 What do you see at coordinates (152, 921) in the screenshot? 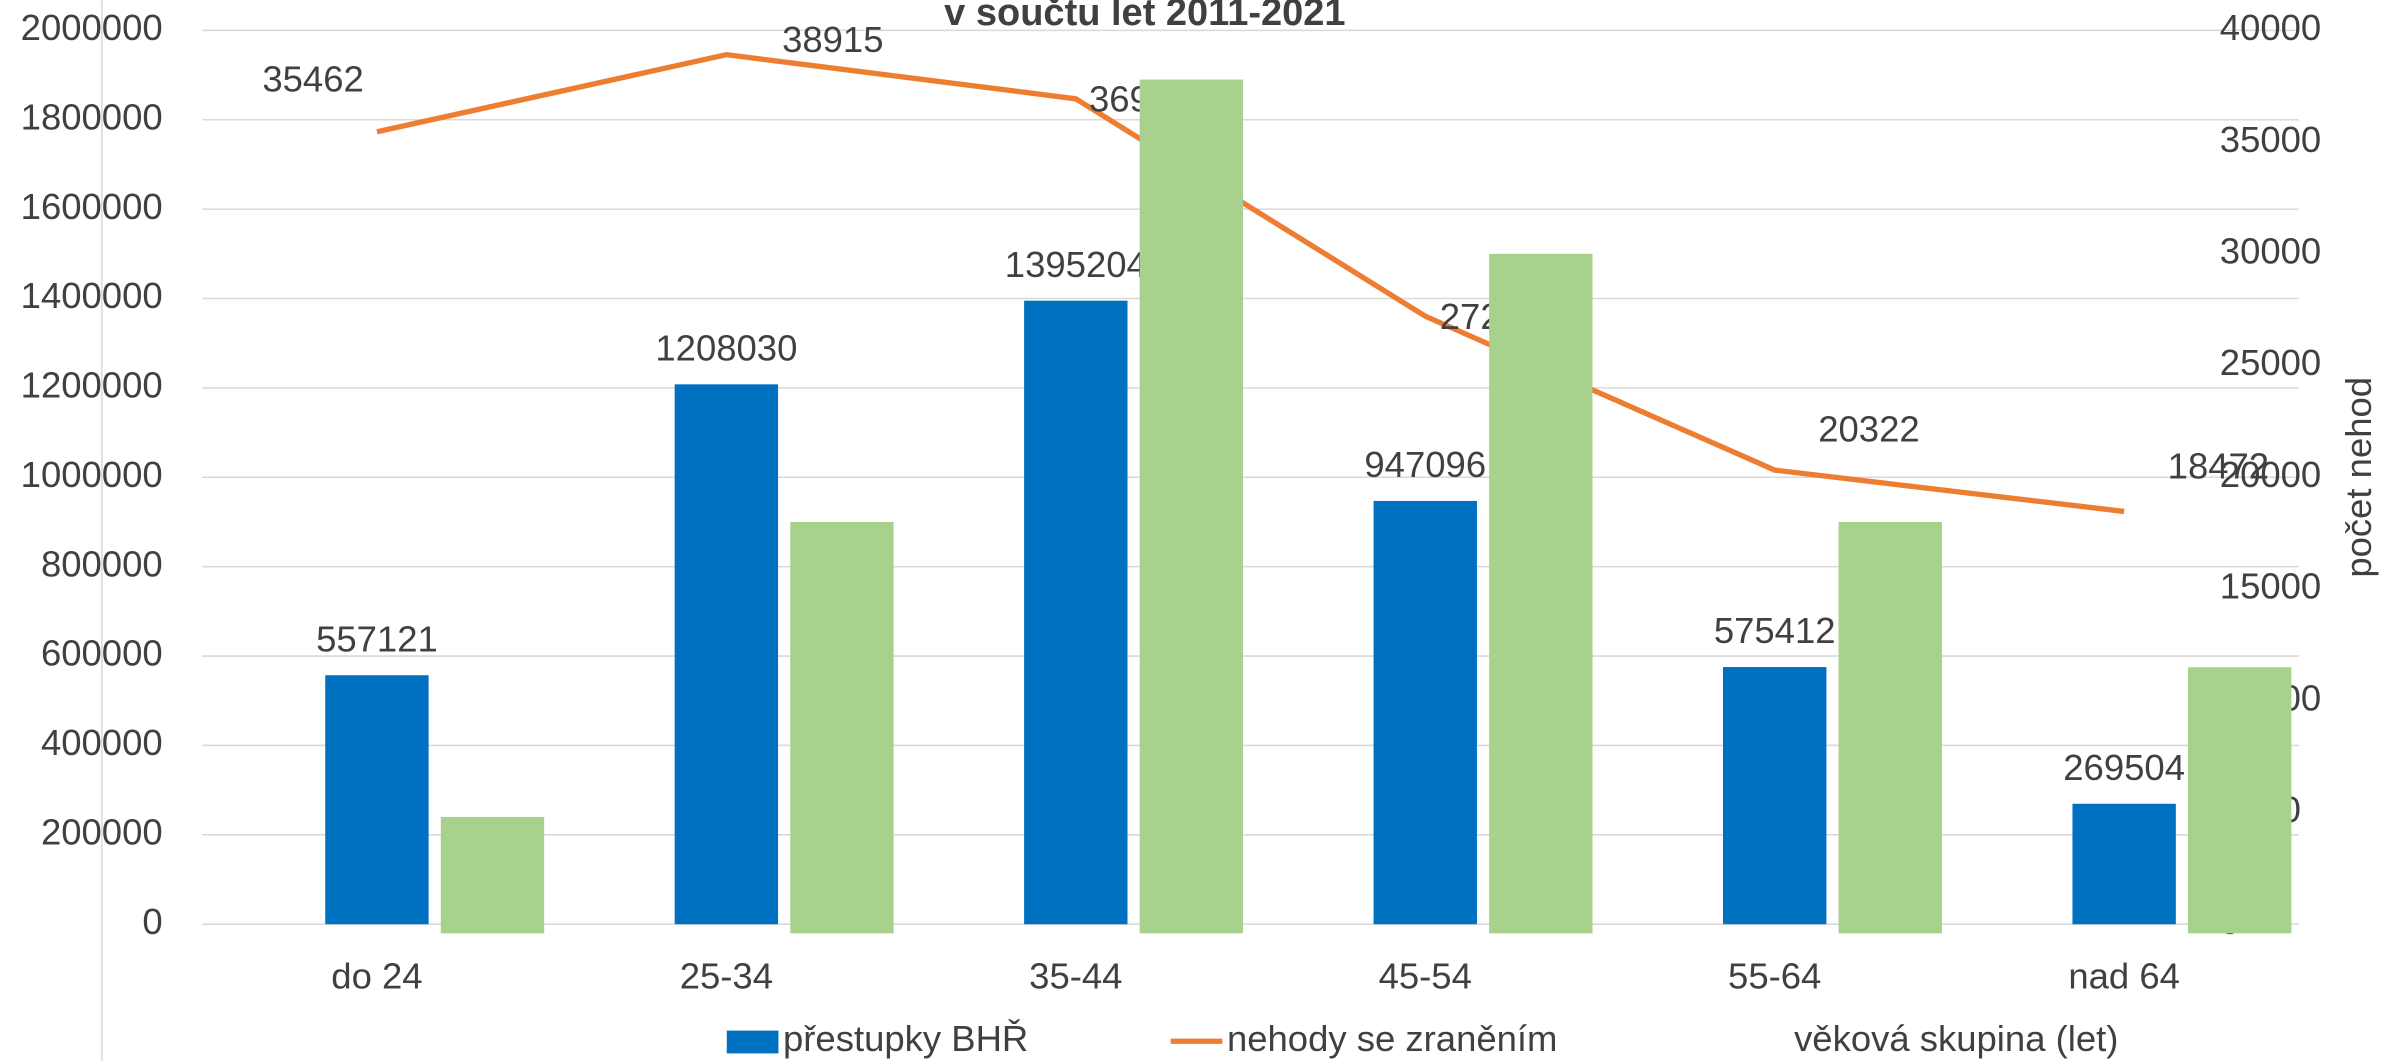
I see `y-tick-label: 0` at bounding box center [152, 921].